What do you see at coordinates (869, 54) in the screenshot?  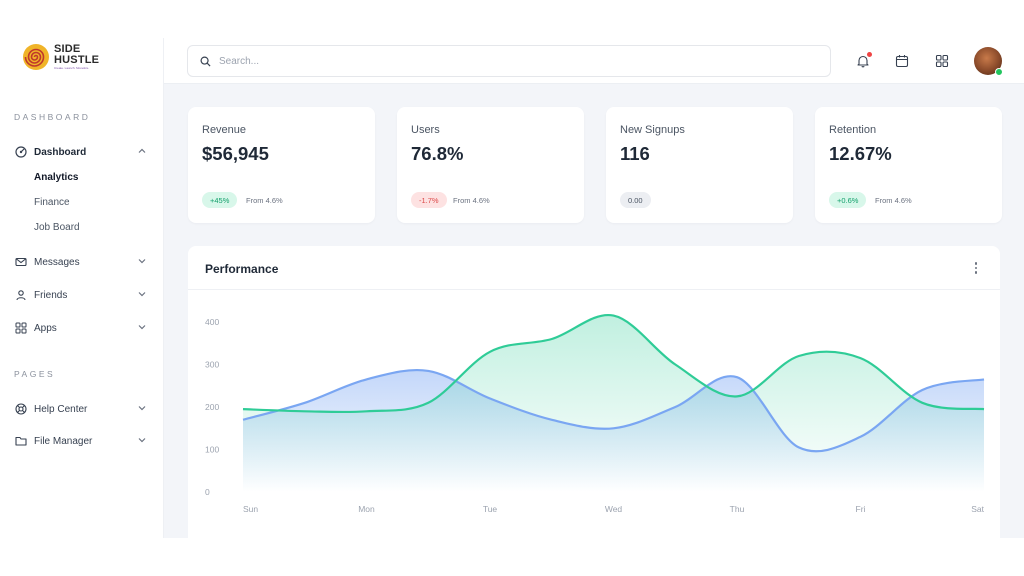 I see `notification-dot` at bounding box center [869, 54].